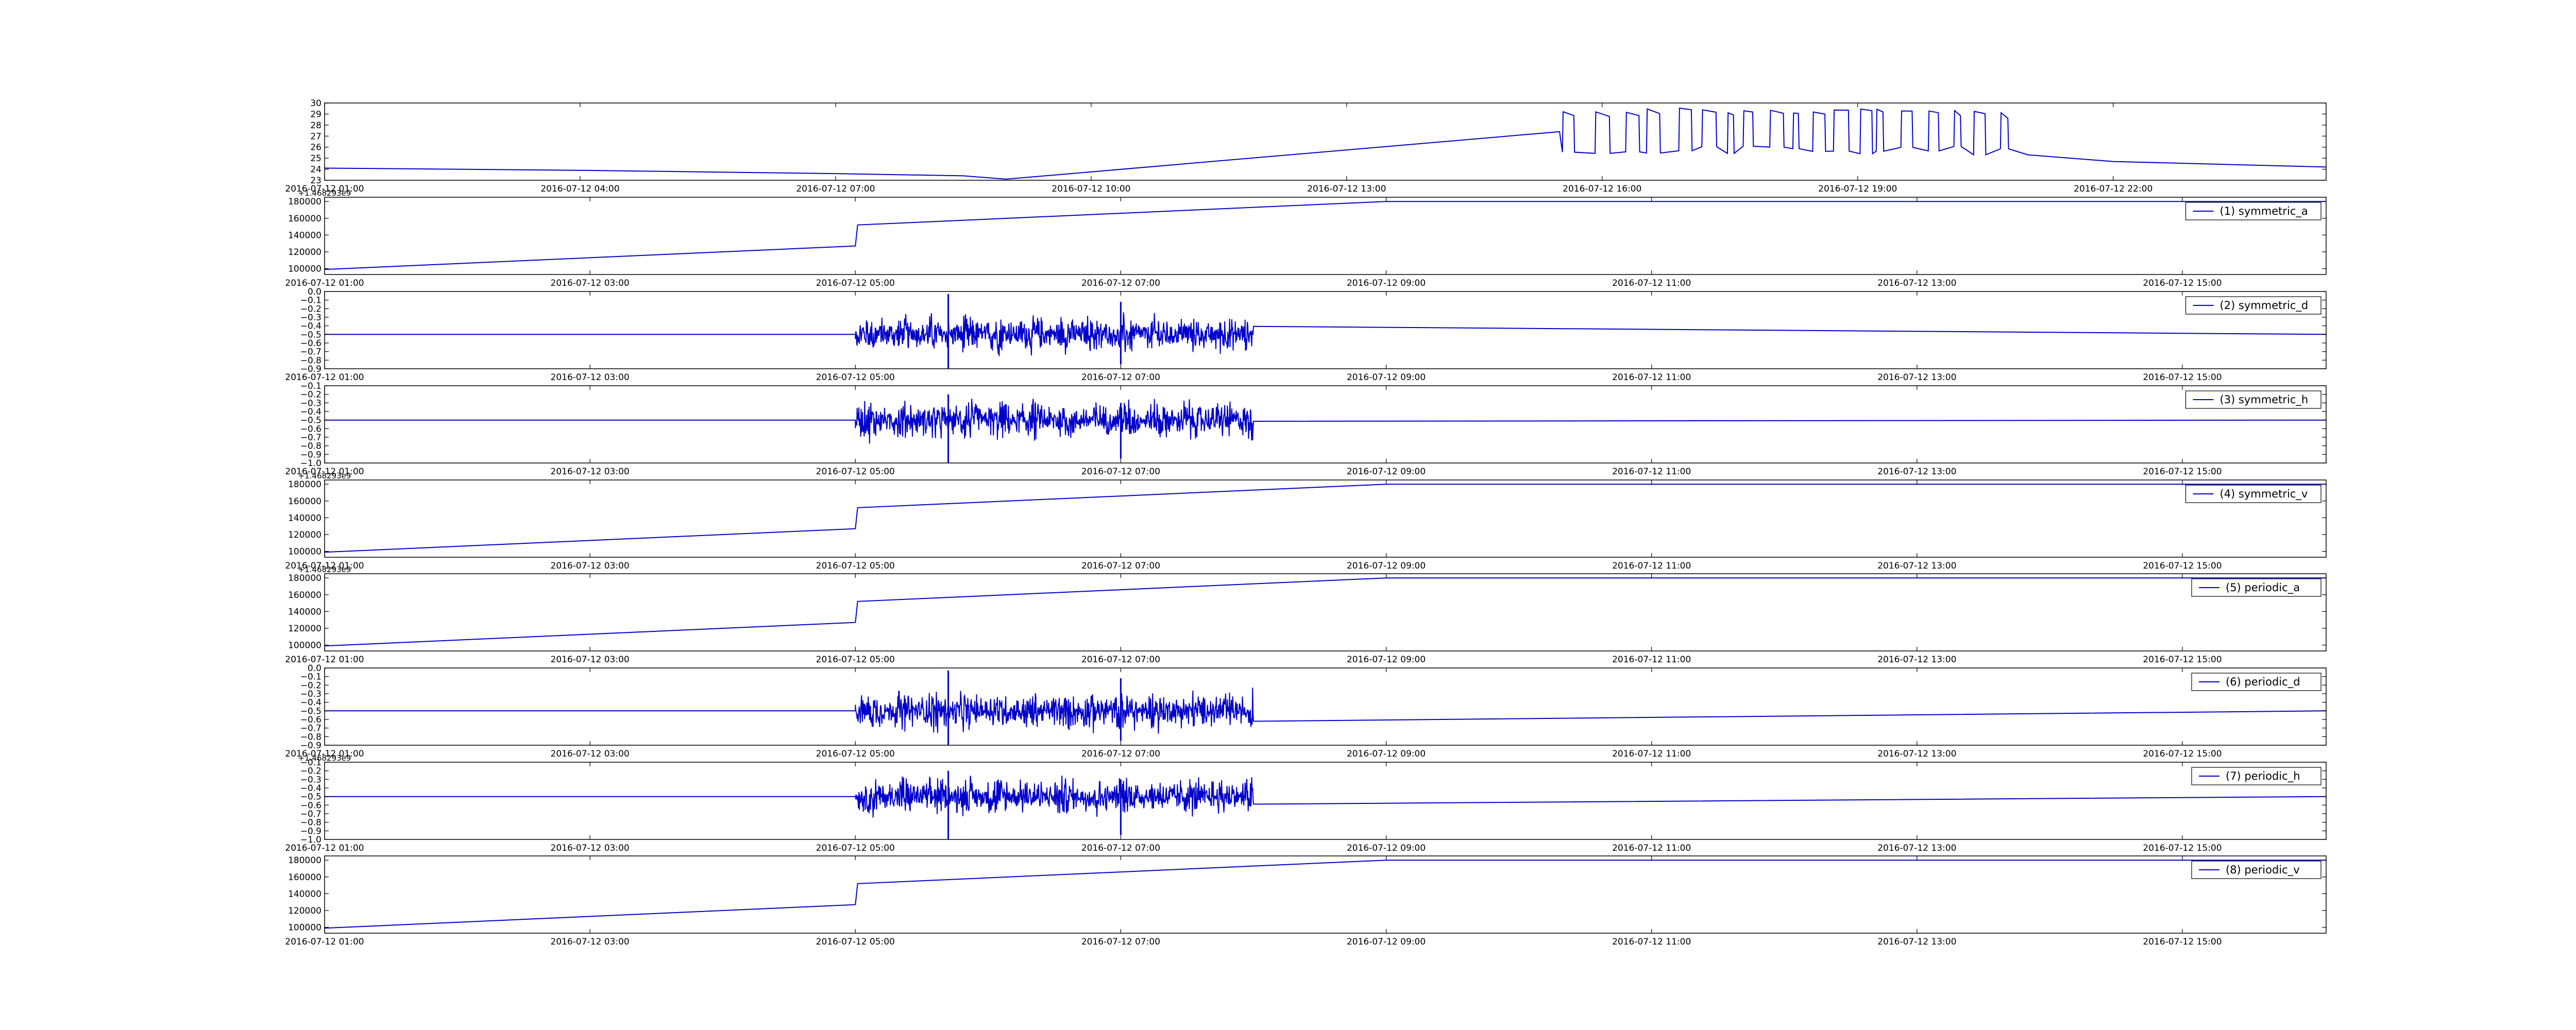  Describe the element at coordinates (2263, 587) in the screenshot. I see `legend-label: (5) periodic_a` at that location.